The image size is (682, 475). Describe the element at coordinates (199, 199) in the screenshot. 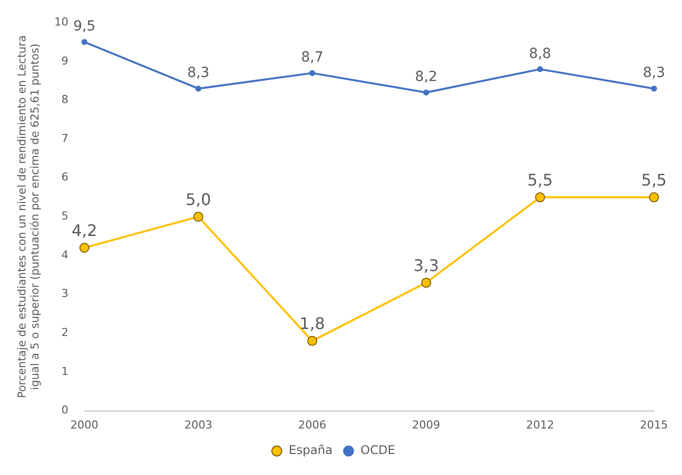

I see `data-label: 5,0` at that location.